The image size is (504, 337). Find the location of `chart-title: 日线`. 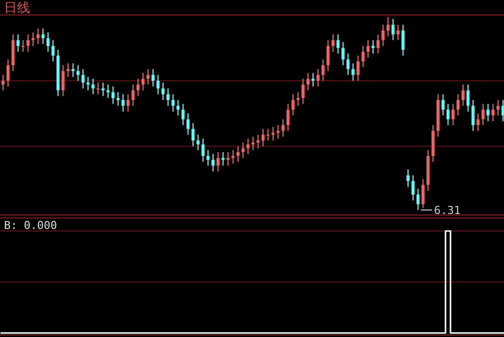

chart-title: 日线 is located at coordinates (17, 8).